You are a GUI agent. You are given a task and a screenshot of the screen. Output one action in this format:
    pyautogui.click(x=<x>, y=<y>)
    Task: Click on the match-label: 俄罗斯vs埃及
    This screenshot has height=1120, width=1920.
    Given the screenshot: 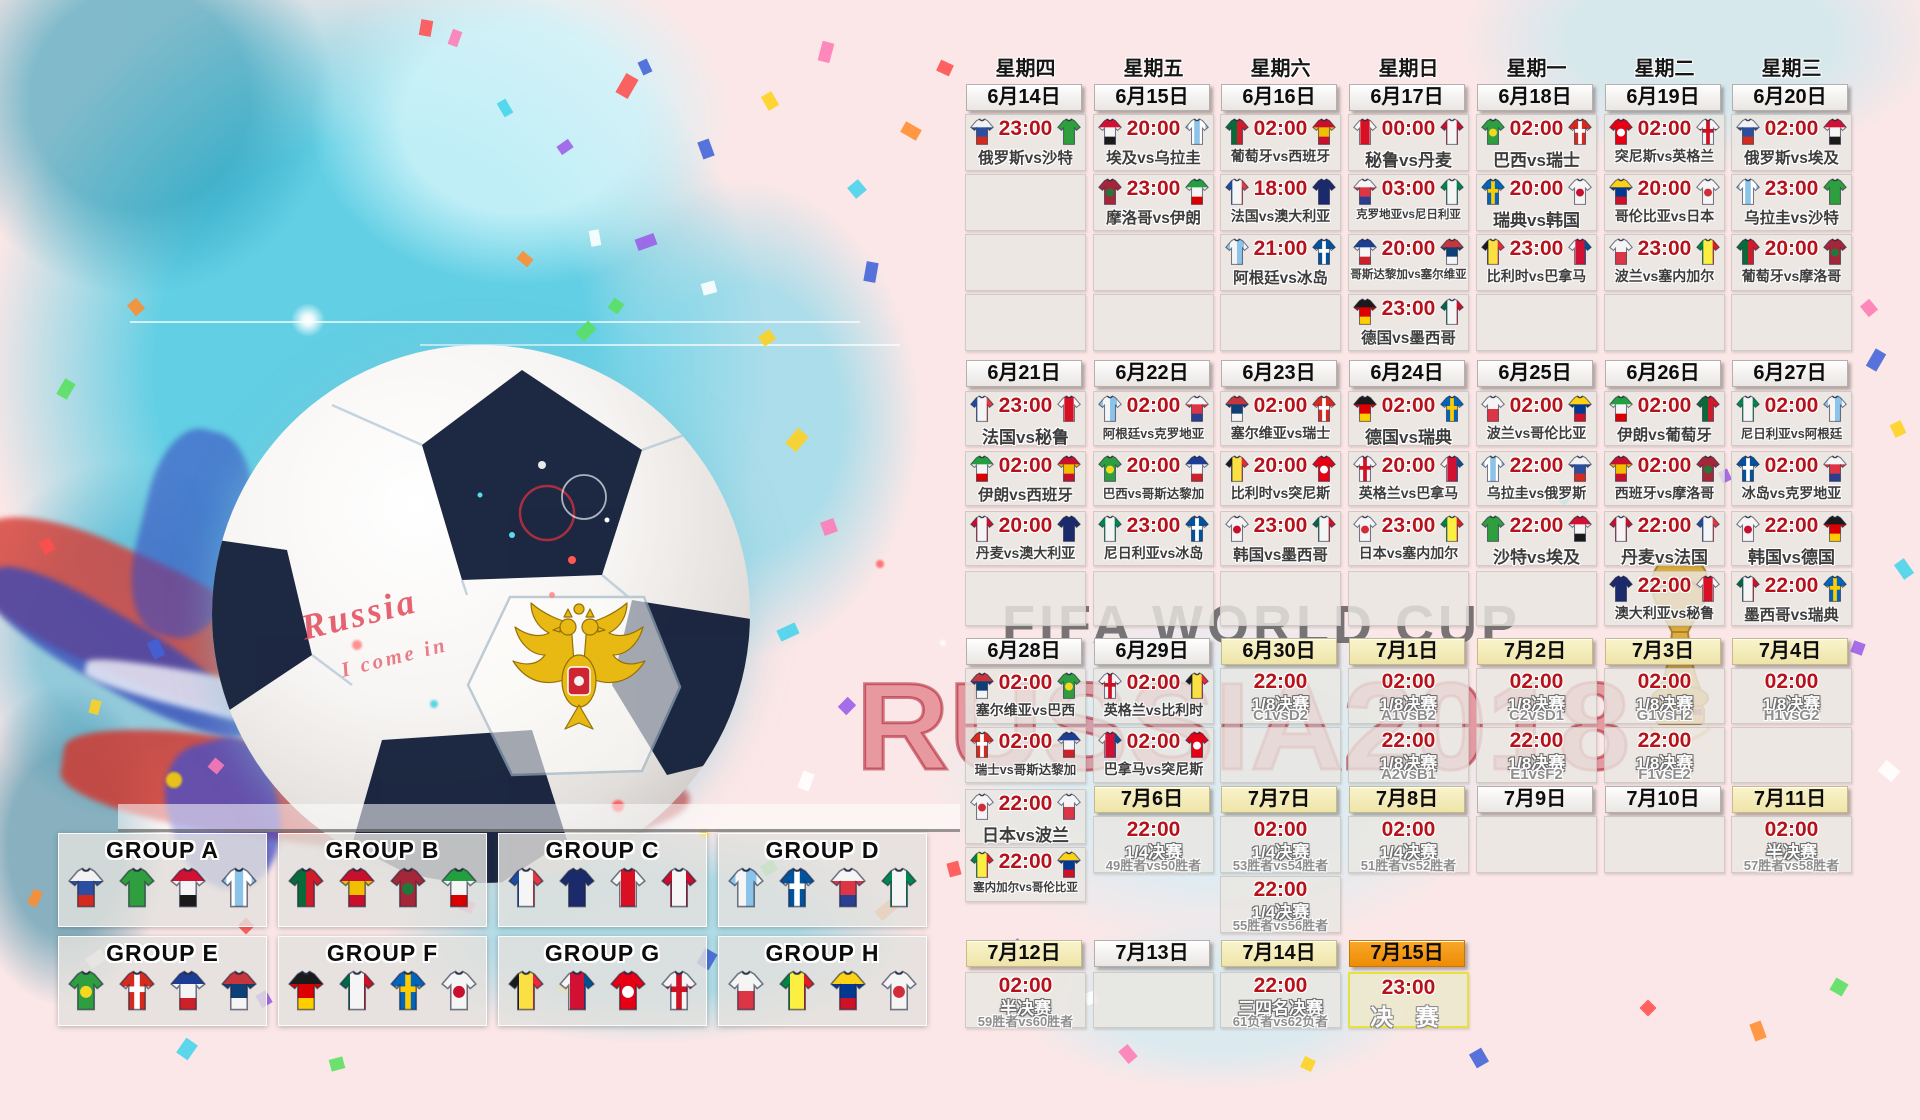 What is the action you would take?
    pyautogui.click(x=1791, y=158)
    